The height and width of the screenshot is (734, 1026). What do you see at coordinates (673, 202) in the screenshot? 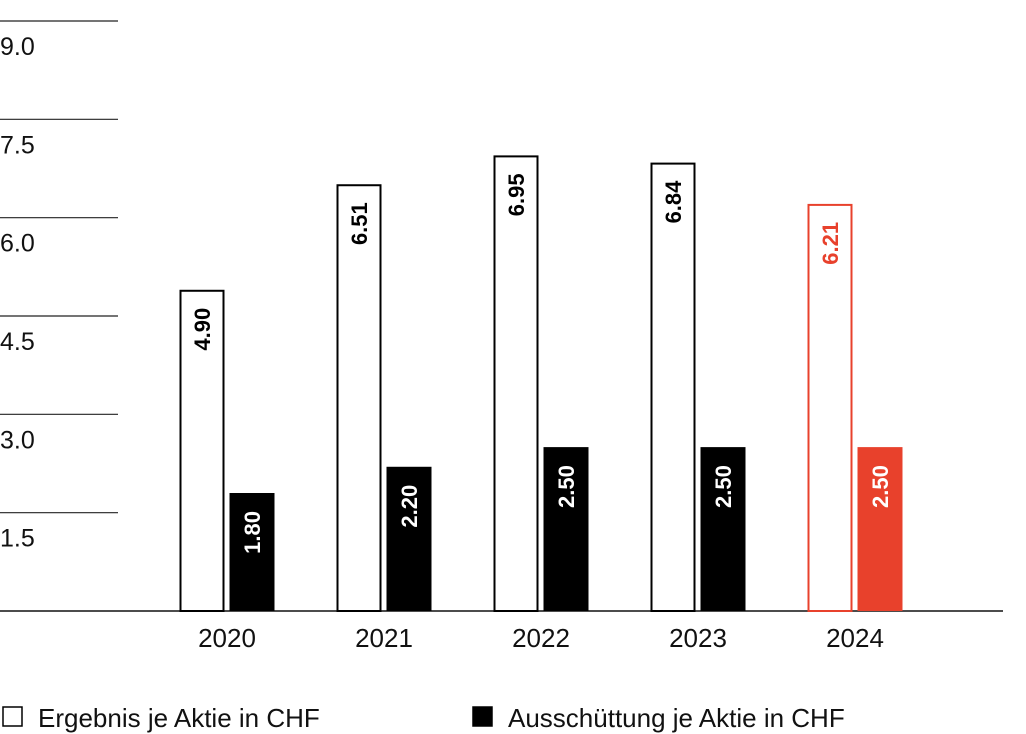
I see `value-label: 6.84` at bounding box center [673, 202].